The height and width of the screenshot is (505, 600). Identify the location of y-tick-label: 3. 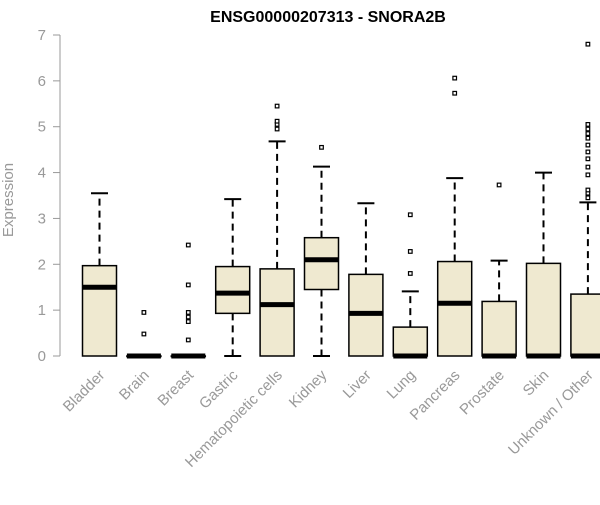
(42, 218).